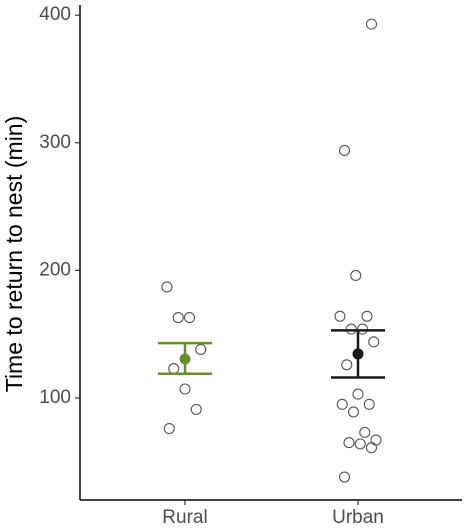 This screenshot has height=528, width=464. What do you see at coordinates (14, 254) in the screenshot?
I see `y-axis-label: Time to return to nest (min)` at bounding box center [14, 254].